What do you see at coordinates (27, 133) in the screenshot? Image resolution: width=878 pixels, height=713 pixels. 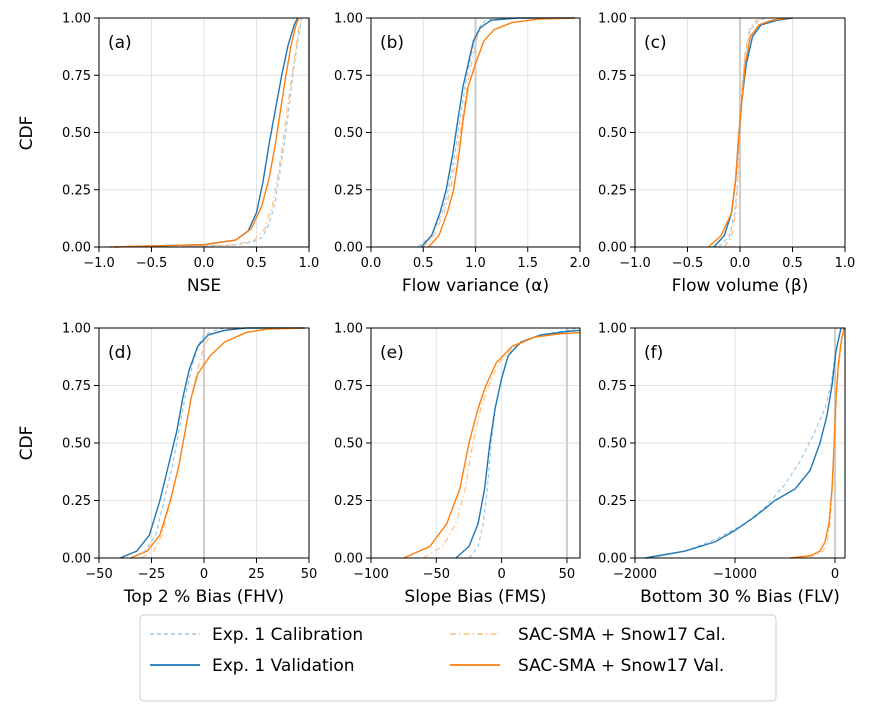 I see `y-axis-label-top: CDF` at bounding box center [27, 133].